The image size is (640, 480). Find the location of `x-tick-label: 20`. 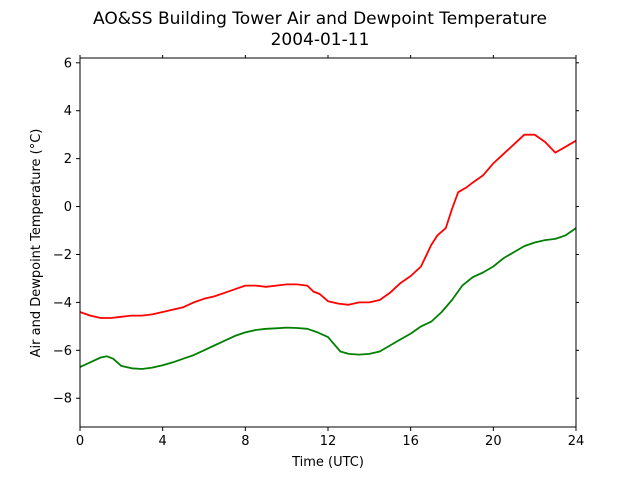

x-tick-label: 20 is located at coordinates (493, 441).